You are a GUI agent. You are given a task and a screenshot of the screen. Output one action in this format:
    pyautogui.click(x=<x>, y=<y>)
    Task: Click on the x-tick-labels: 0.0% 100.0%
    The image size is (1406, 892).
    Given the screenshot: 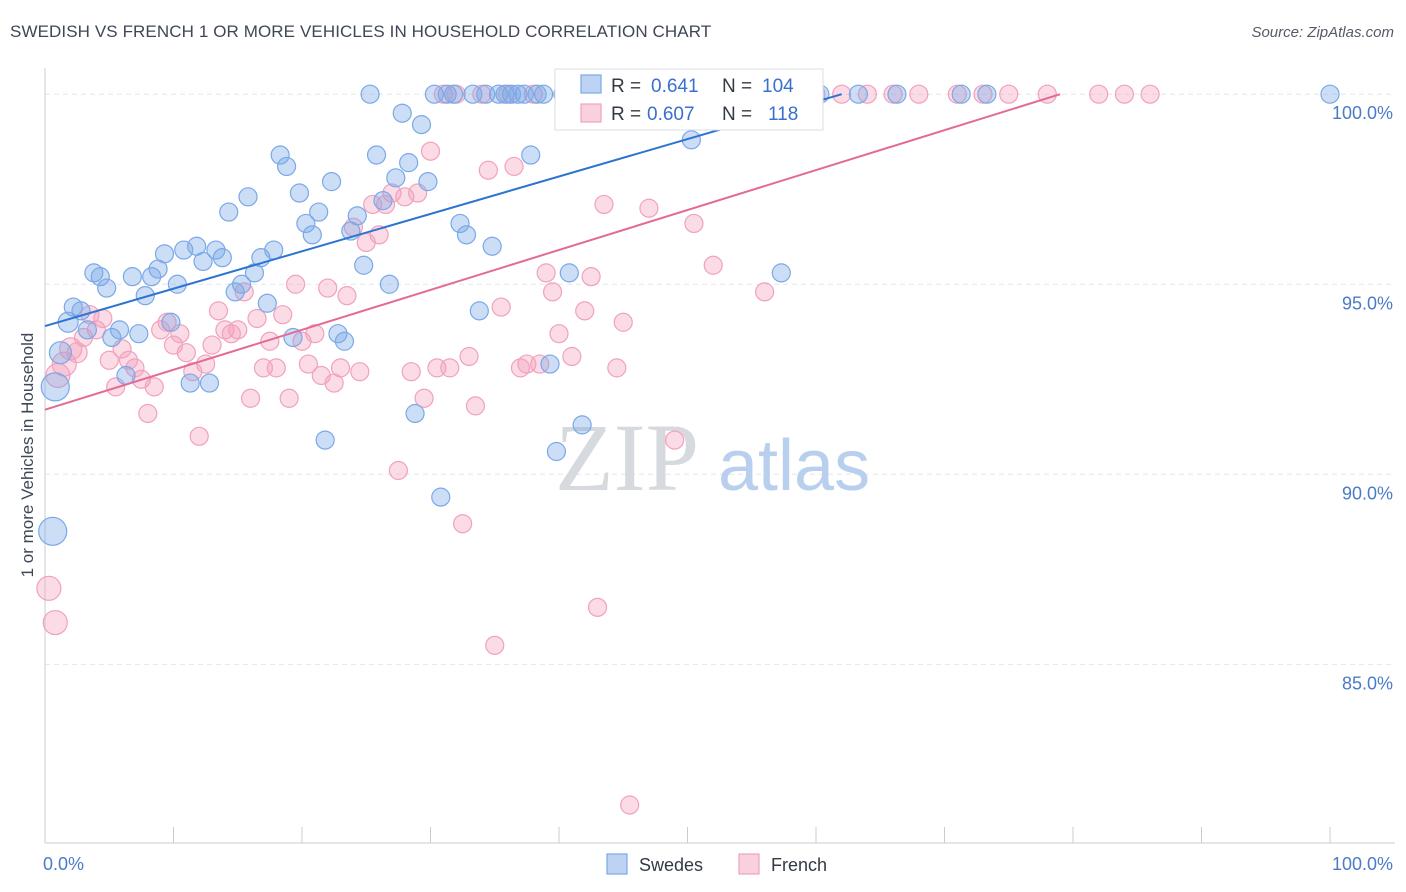 What is the action you would take?
    pyautogui.click(x=718, y=864)
    